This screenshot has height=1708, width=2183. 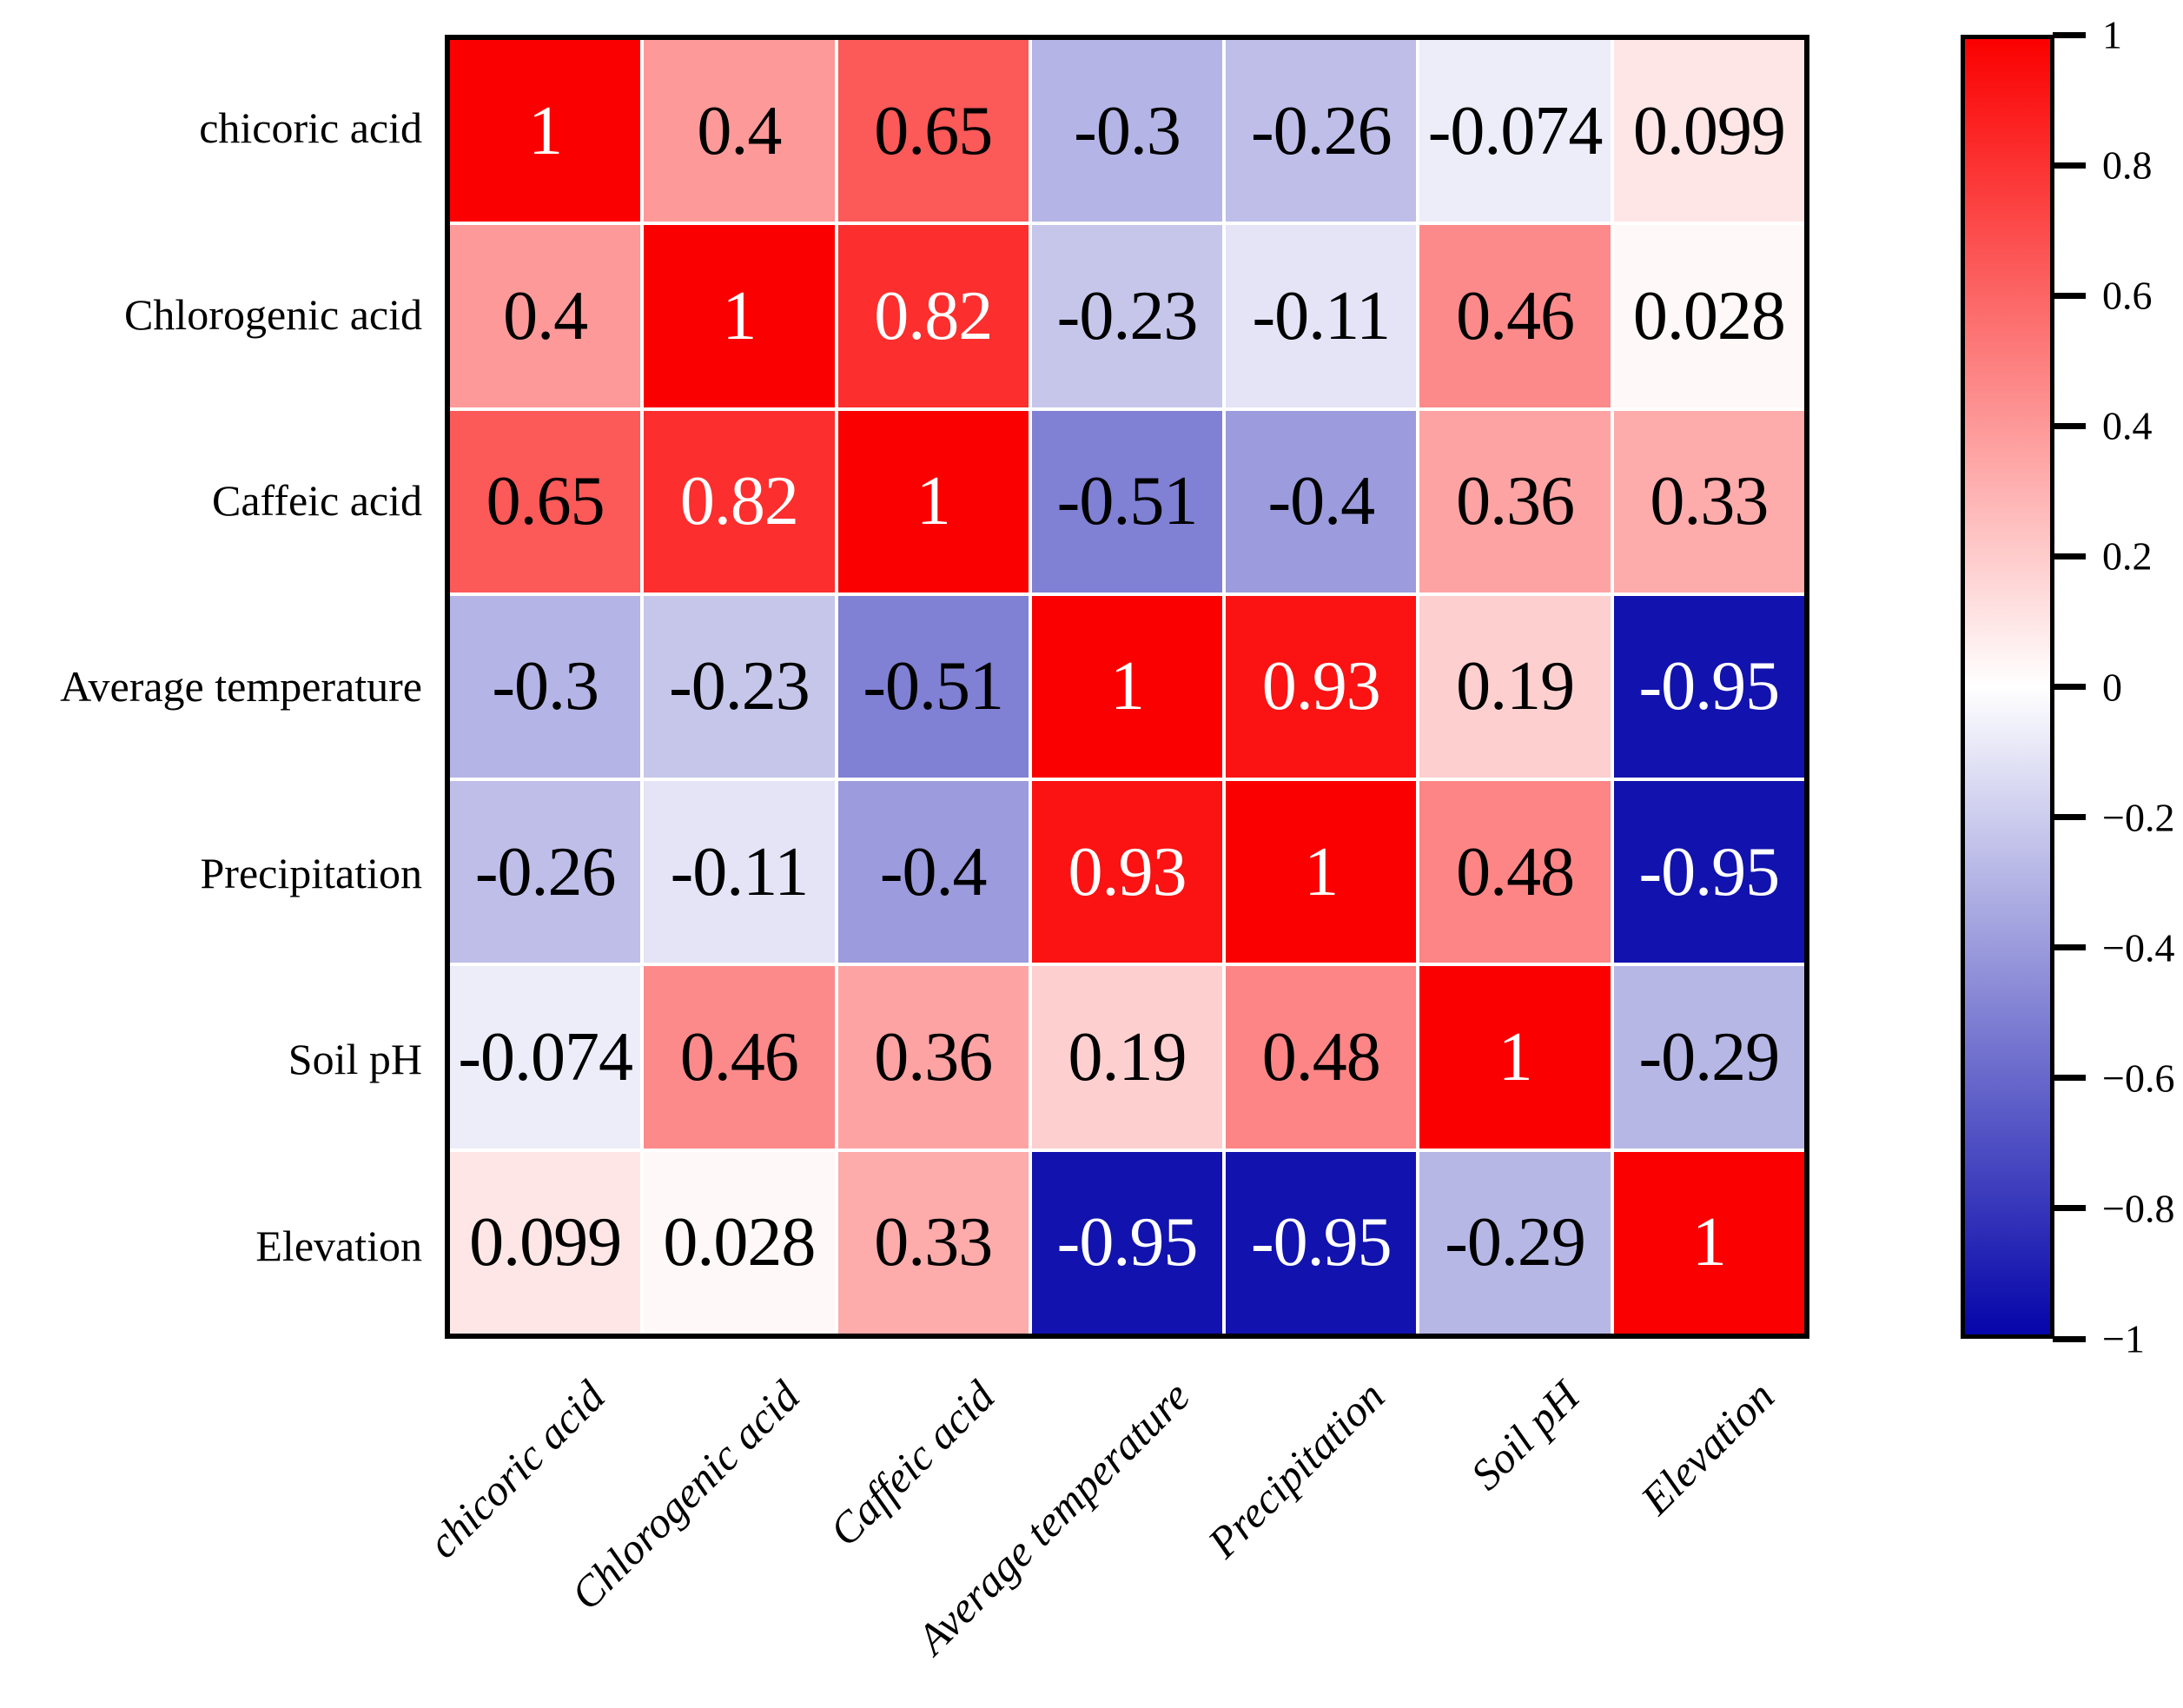 What do you see at coordinates (312, 872) in the screenshot?
I see `y-axis-label: Precipitation` at bounding box center [312, 872].